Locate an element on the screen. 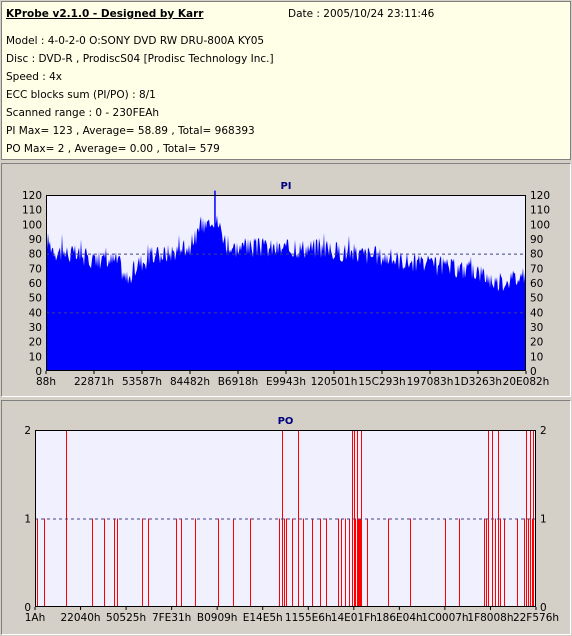 This screenshot has width=572, height=636. po-summary: PO Max= 2 , Average= 0.00 , Total= 579 is located at coordinates (113, 149).